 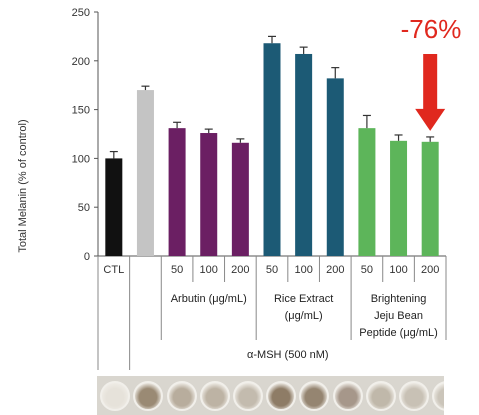 I want to click on y-tick-label: 0, so click(x=87, y=257).